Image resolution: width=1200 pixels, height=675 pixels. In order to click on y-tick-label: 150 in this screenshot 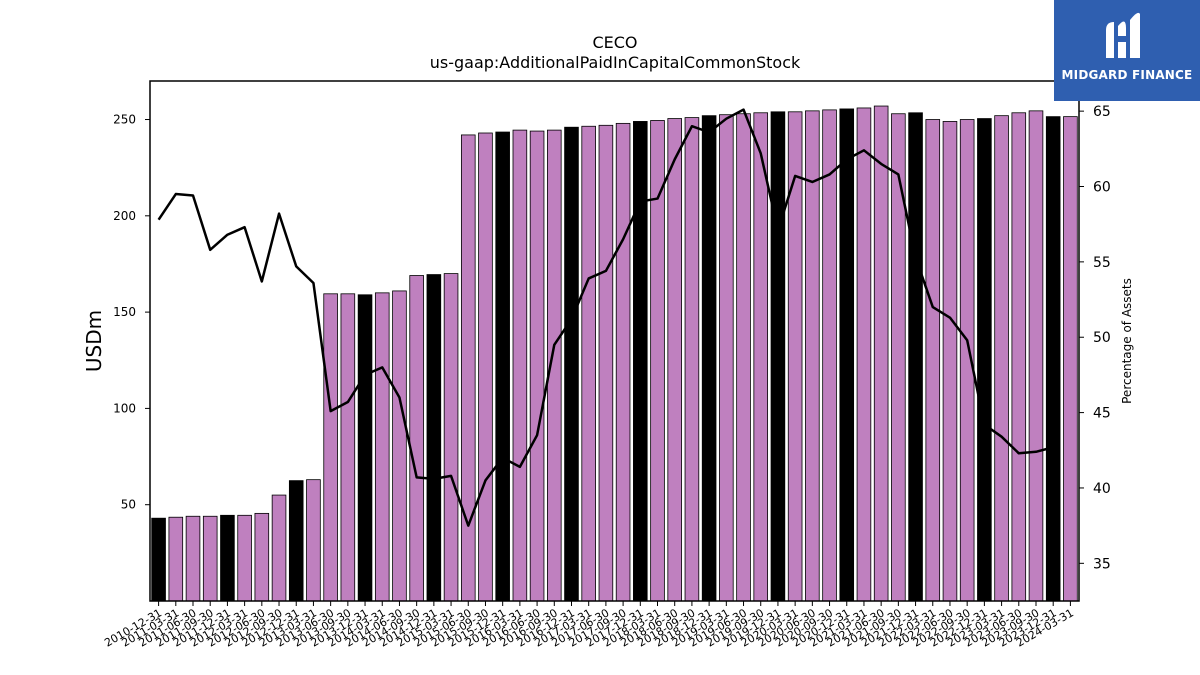, I will do `click(124, 312)`.